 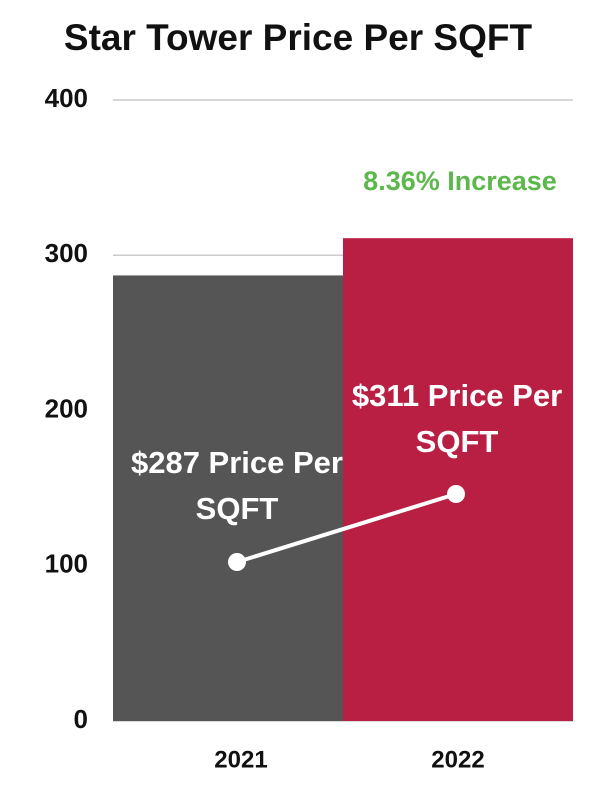 I want to click on value-label: $287 Price Per SQFT, so click(x=236, y=485).